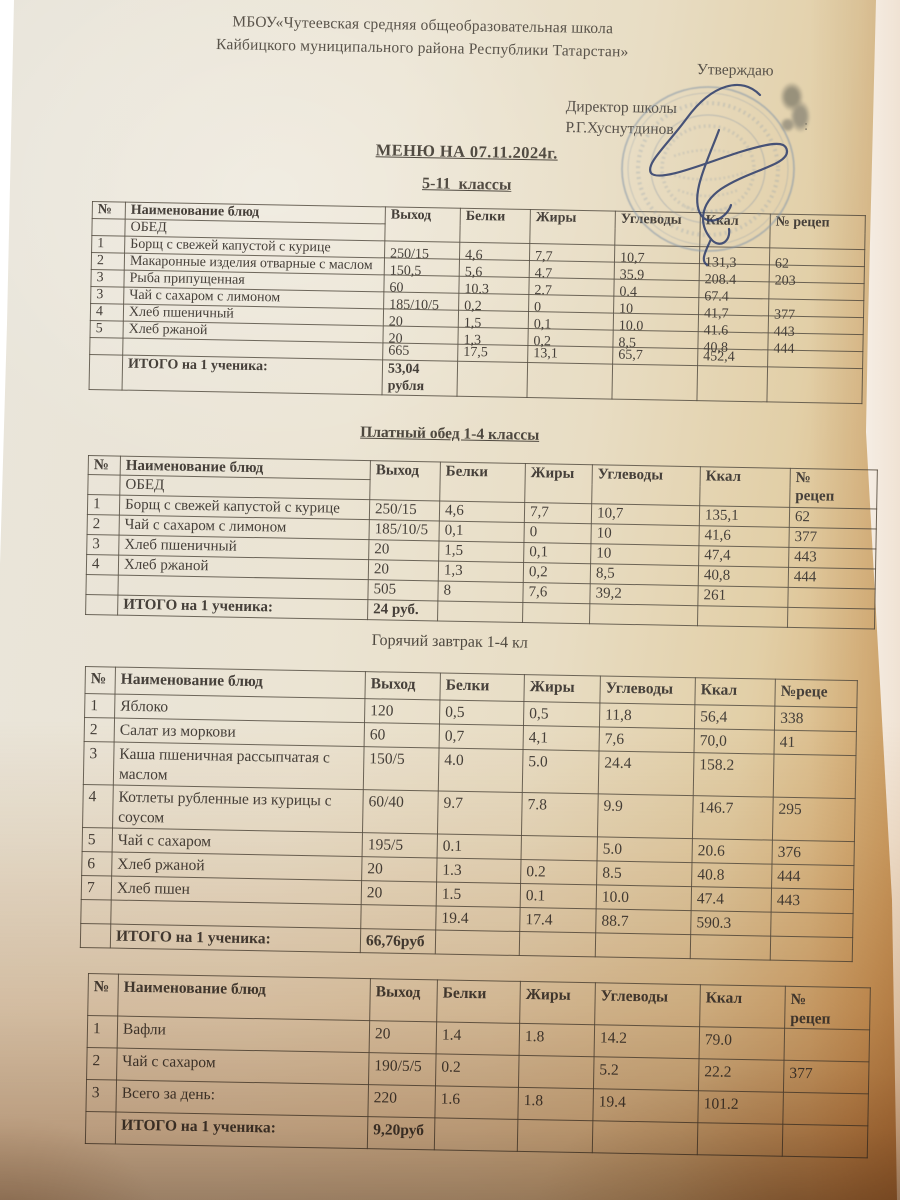 The width and height of the screenshot is (900, 1200). I want to click on cell: 5.2, so click(646, 1073).